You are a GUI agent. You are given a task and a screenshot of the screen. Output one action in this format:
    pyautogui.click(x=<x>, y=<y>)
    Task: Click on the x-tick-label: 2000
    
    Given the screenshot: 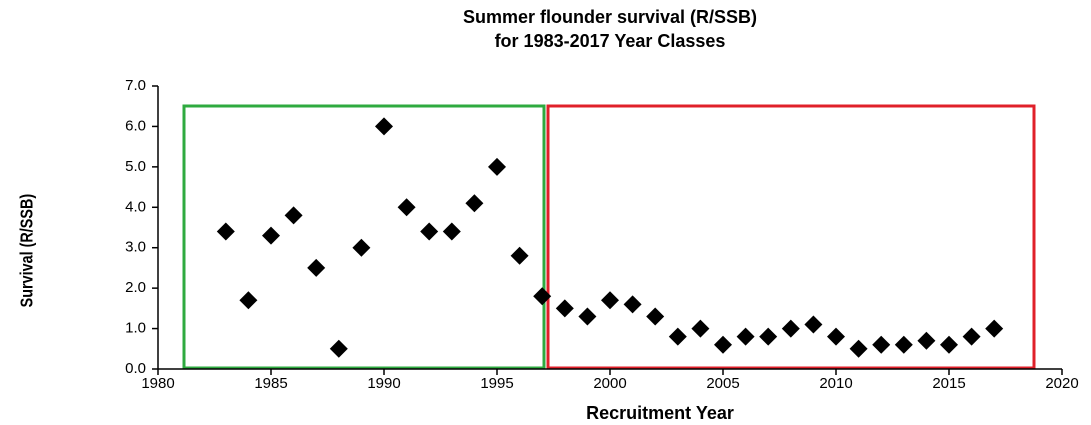 What is the action you would take?
    pyautogui.click(x=609, y=383)
    